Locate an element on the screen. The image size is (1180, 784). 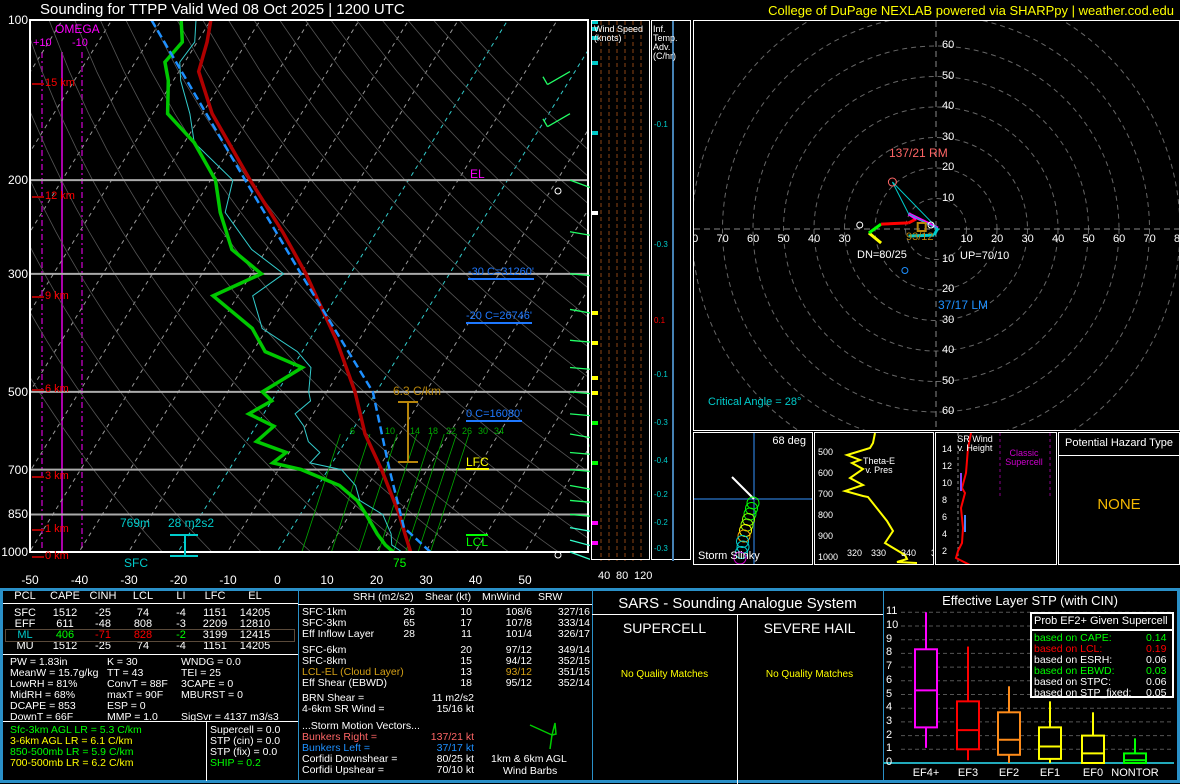
stp-ytick: 5 is located at coordinates (889, 693).